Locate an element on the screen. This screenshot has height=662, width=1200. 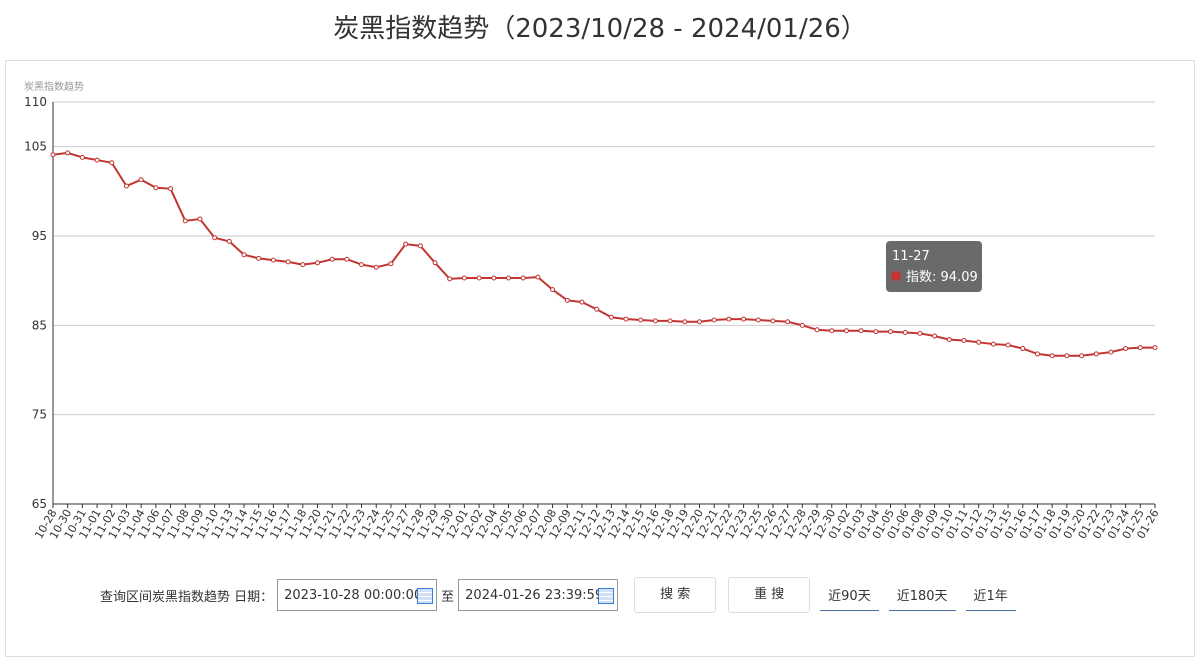
to-label: 至 is located at coordinates (448, 597).